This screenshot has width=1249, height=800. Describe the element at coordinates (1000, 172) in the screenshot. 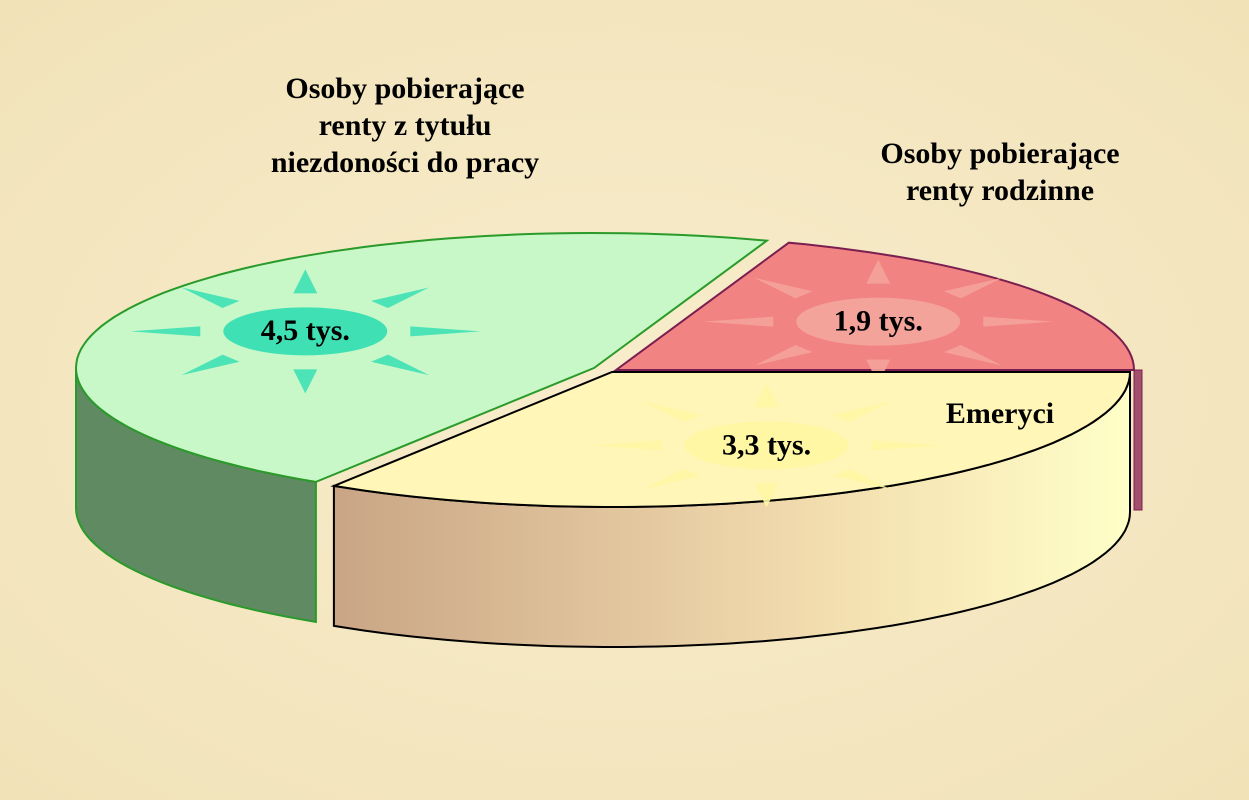

I see `category-label: Osoby pobierające renty rodzinne` at that location.